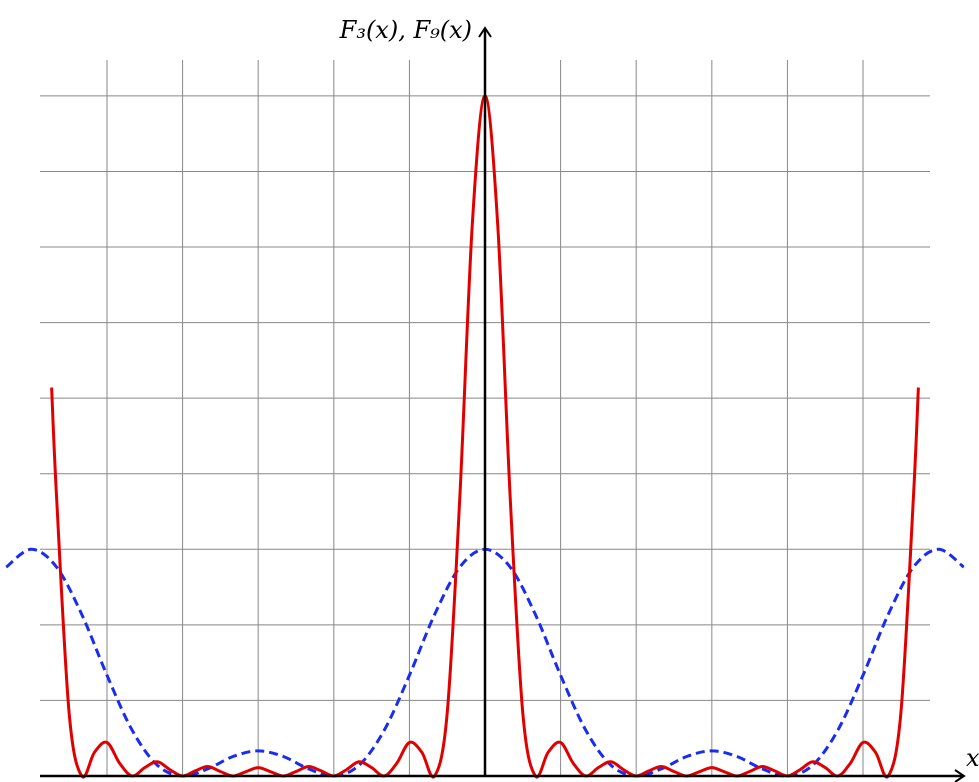  I want to click on y-axis-arrow, so click(485, 32).